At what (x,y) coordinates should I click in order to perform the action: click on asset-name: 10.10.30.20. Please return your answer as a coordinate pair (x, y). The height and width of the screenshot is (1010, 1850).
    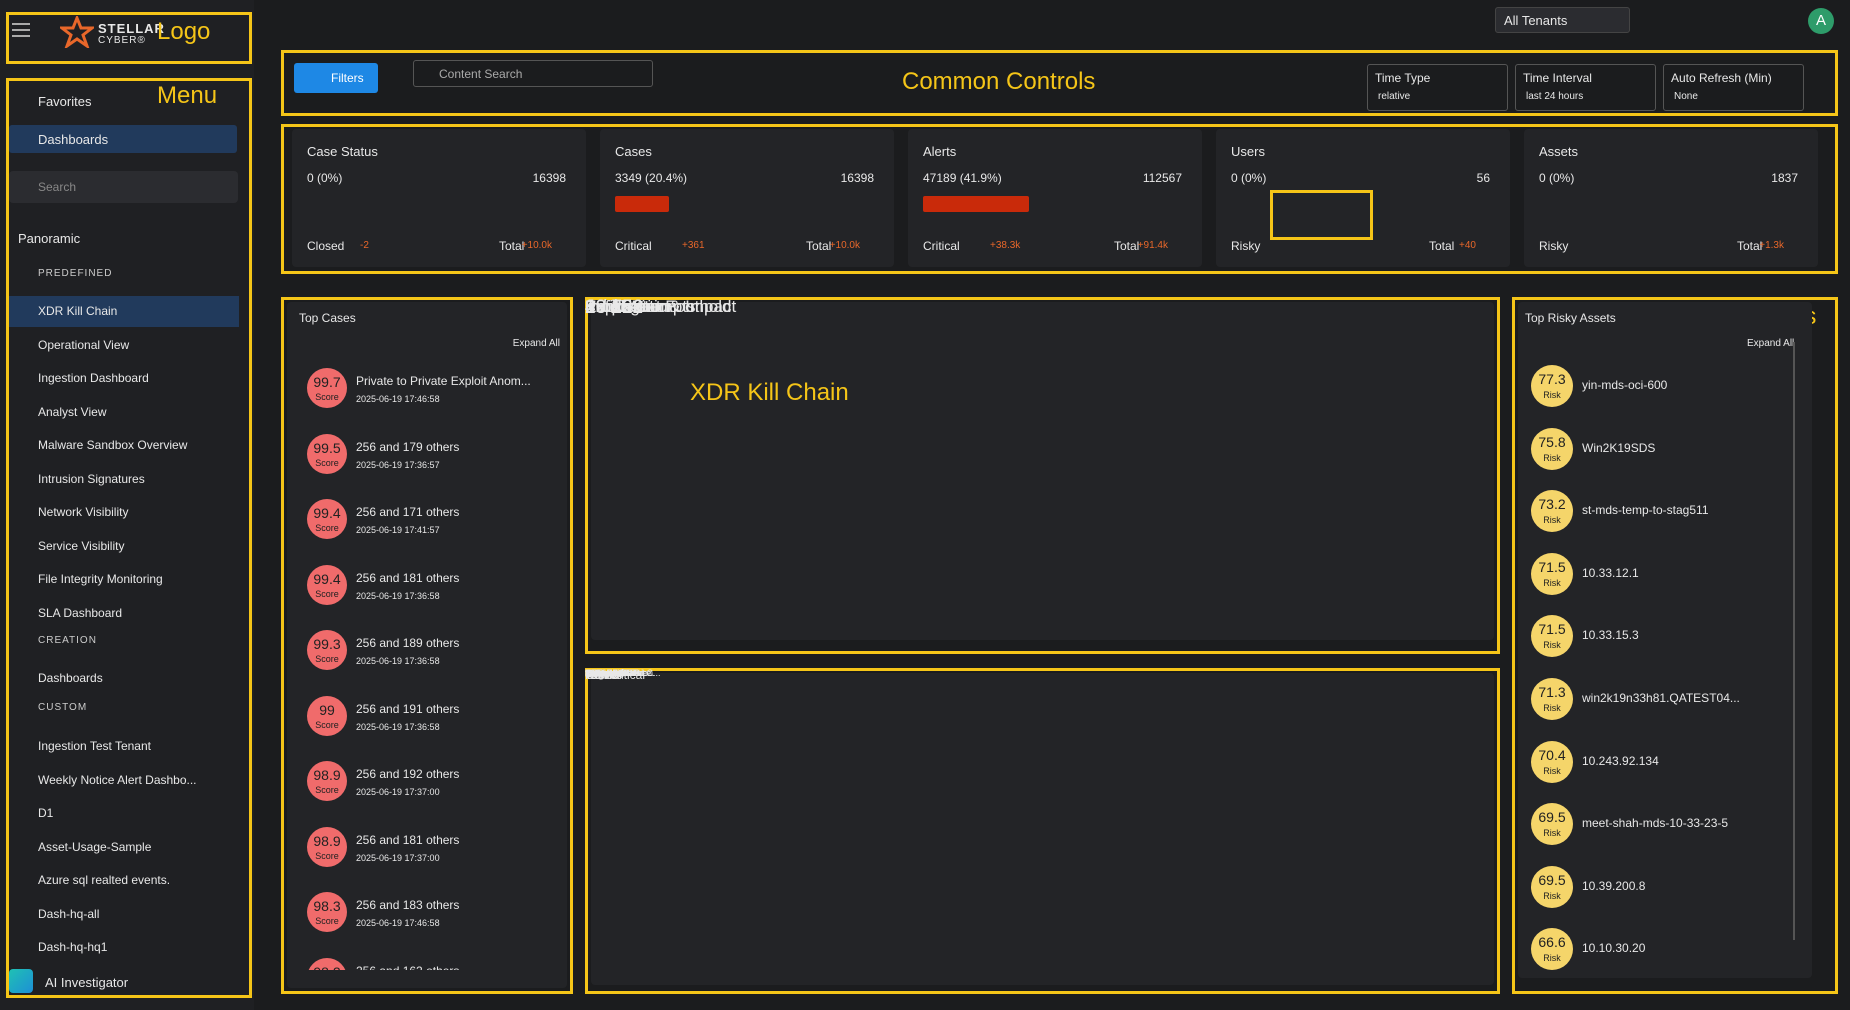
    Looking at the image, I should click on (1614, 948).